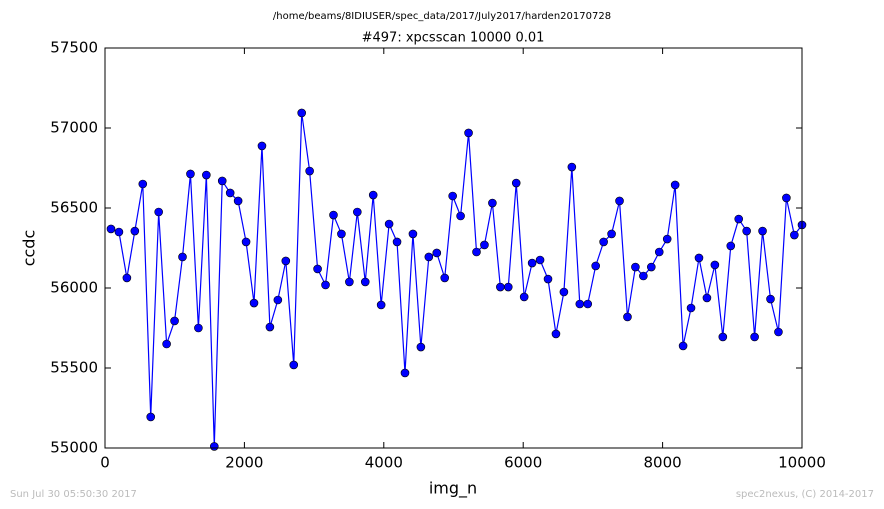  I want to click on x-tick-label: 6000, so click(523, 463).